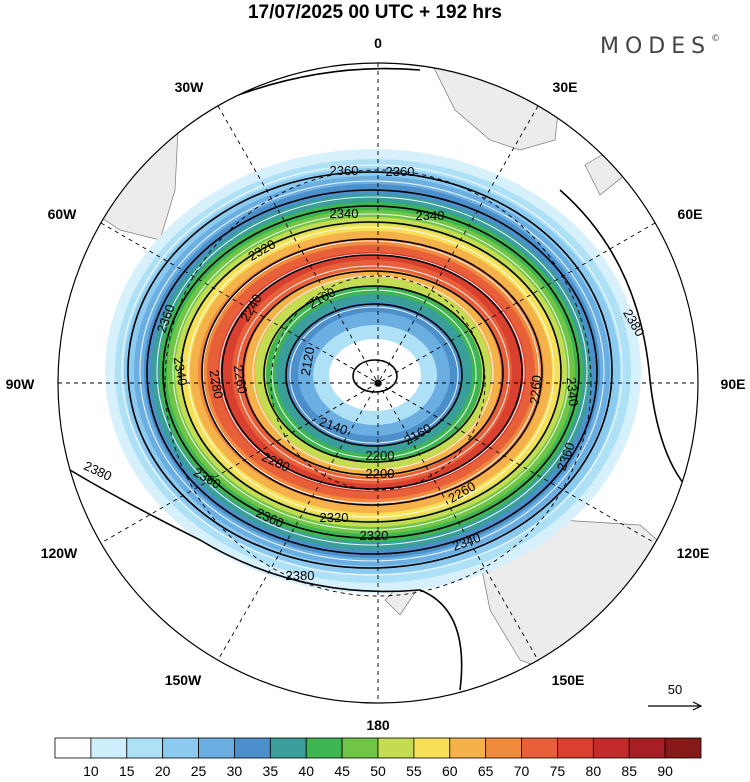 This screenshot has height=782, width=750. Describe the element at coordinates (675, 689) in the screenshot. I see `vector-reference-label: 50` at that location.